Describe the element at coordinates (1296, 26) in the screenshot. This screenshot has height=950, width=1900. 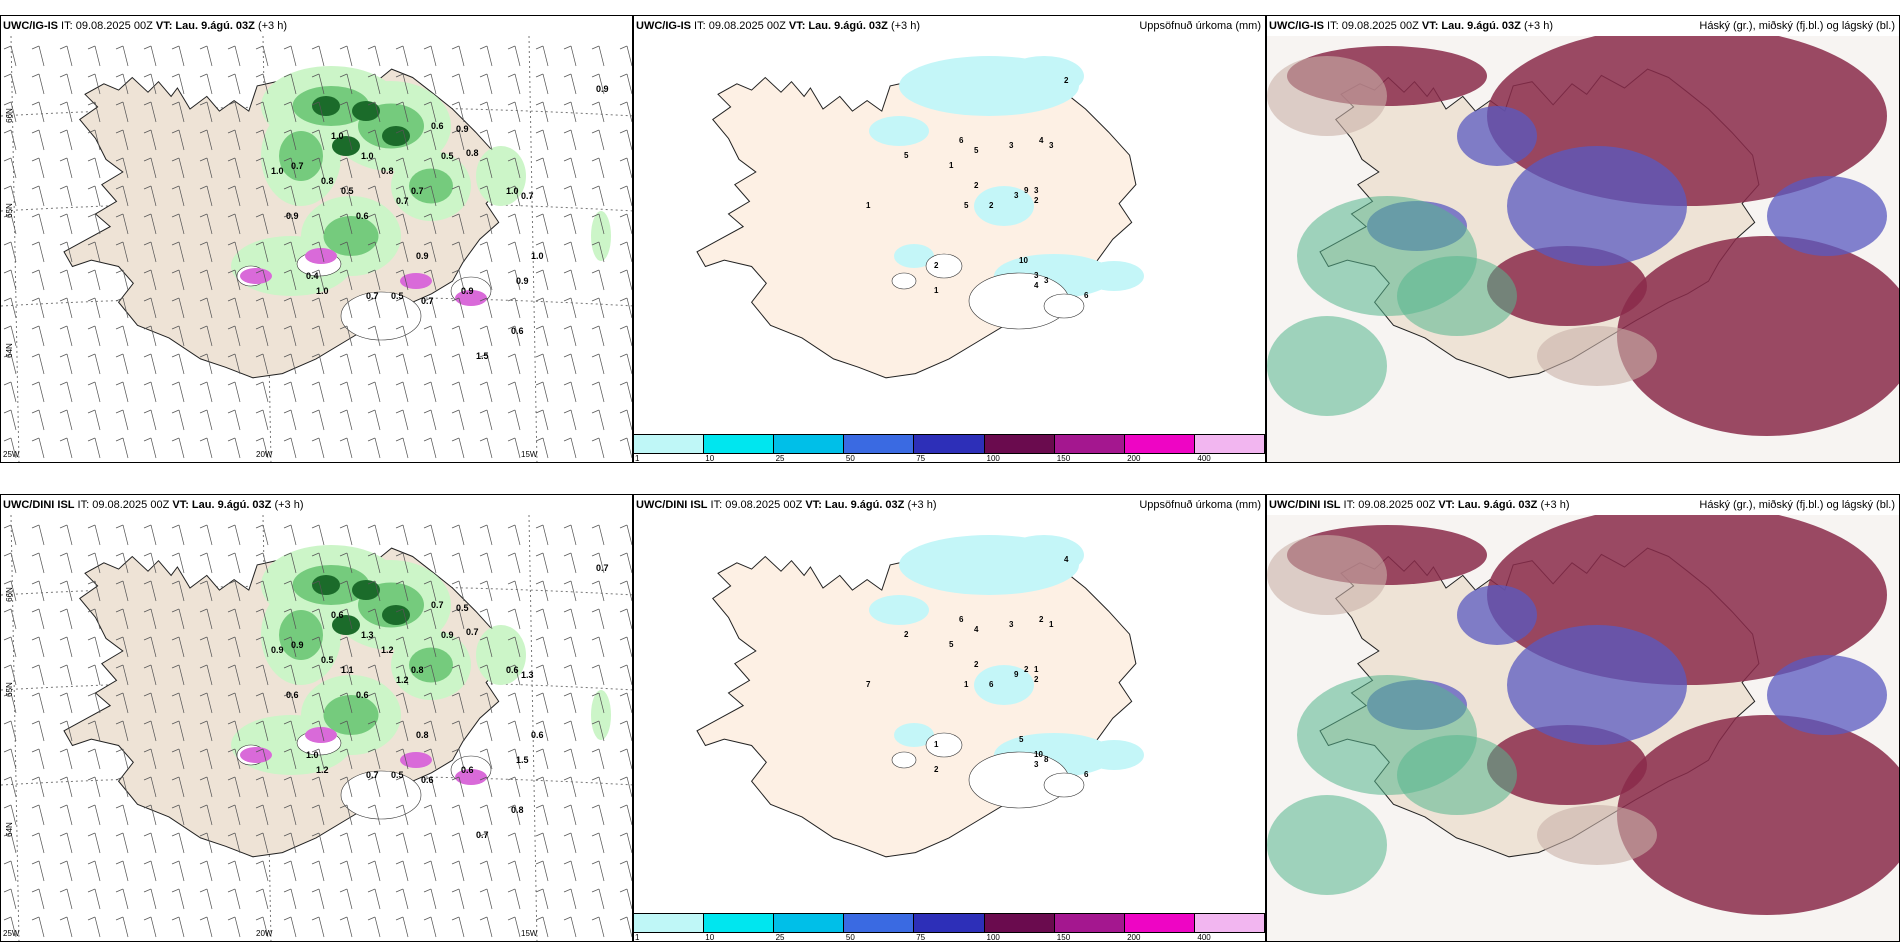
I see `model-label: UWC/IG-IS` at that location.